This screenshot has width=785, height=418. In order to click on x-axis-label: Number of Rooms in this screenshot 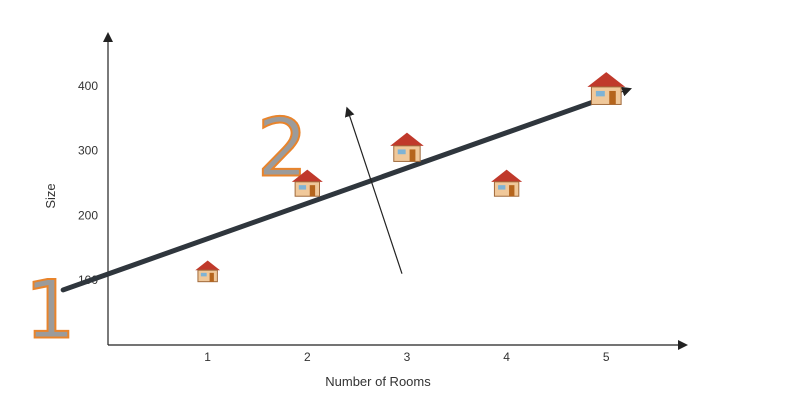, I will do `click(378, 381)`.